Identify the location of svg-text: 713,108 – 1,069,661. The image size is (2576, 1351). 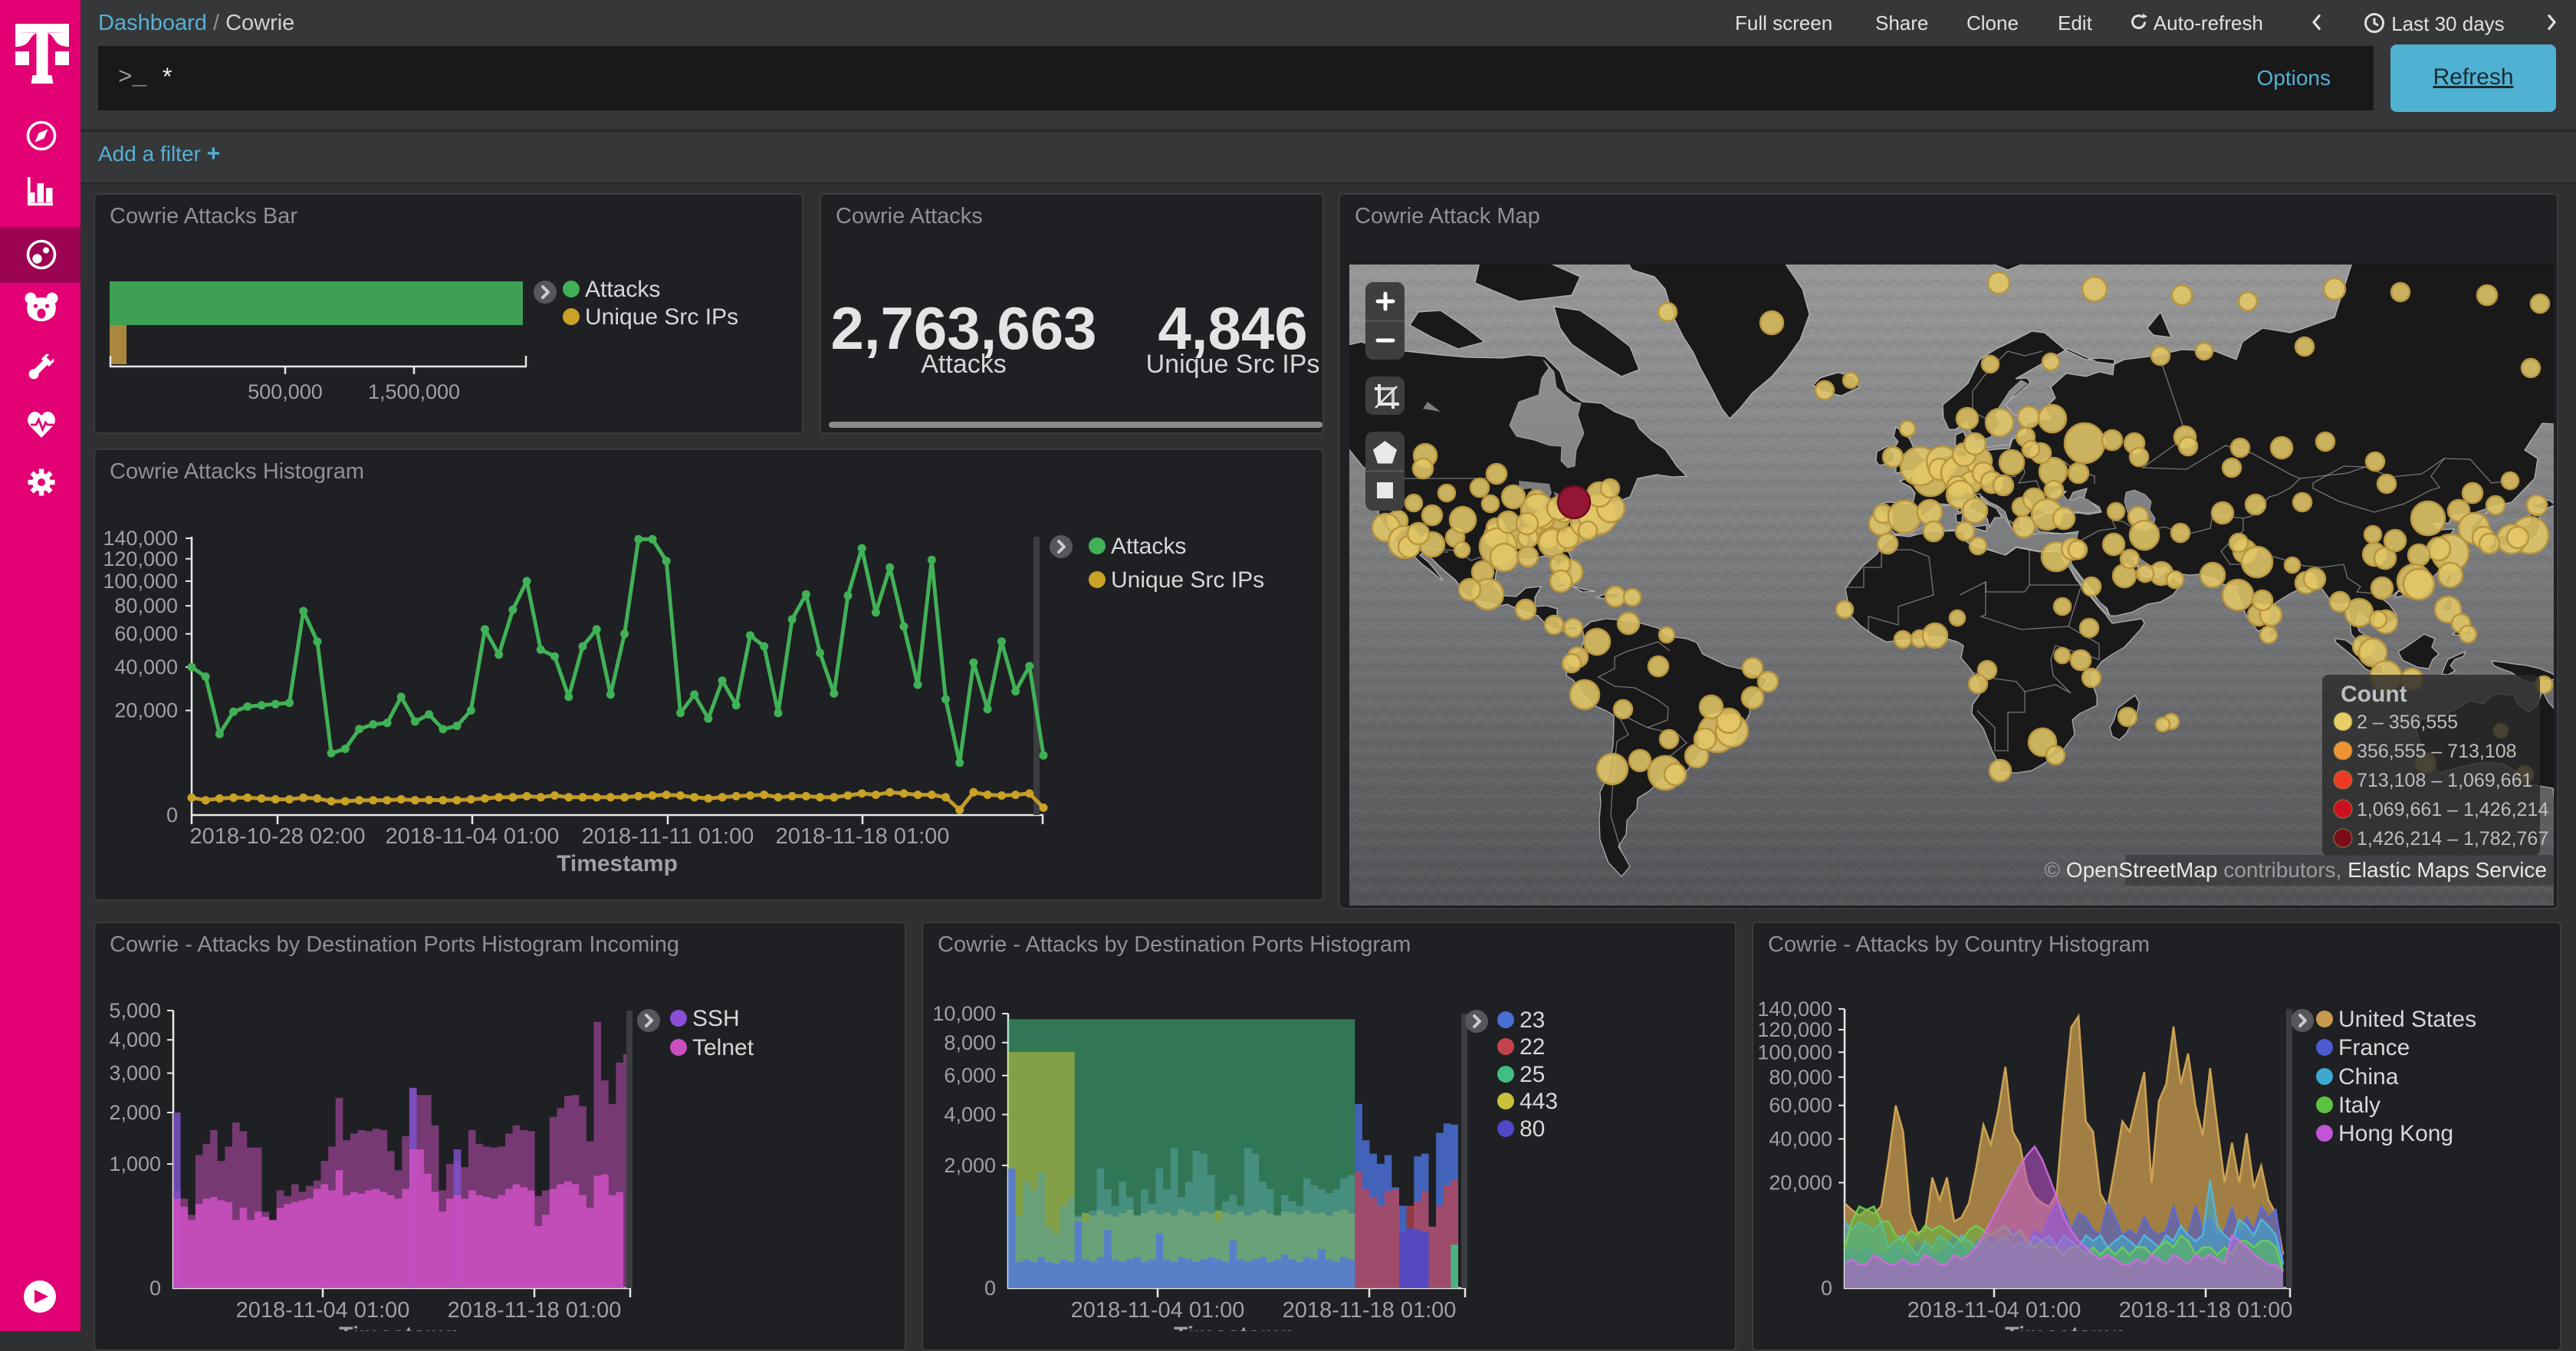
(2445, 780).